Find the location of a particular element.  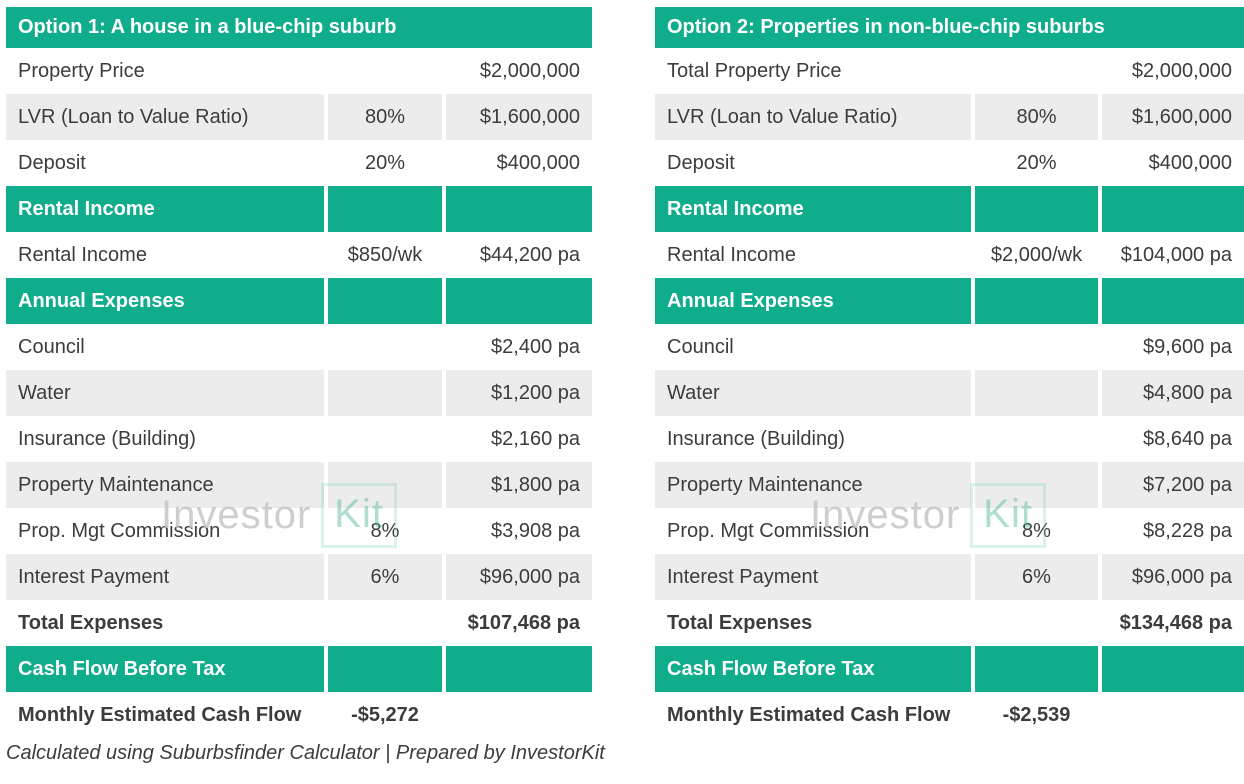

row-label: Water is located at coordinates (165, 393).